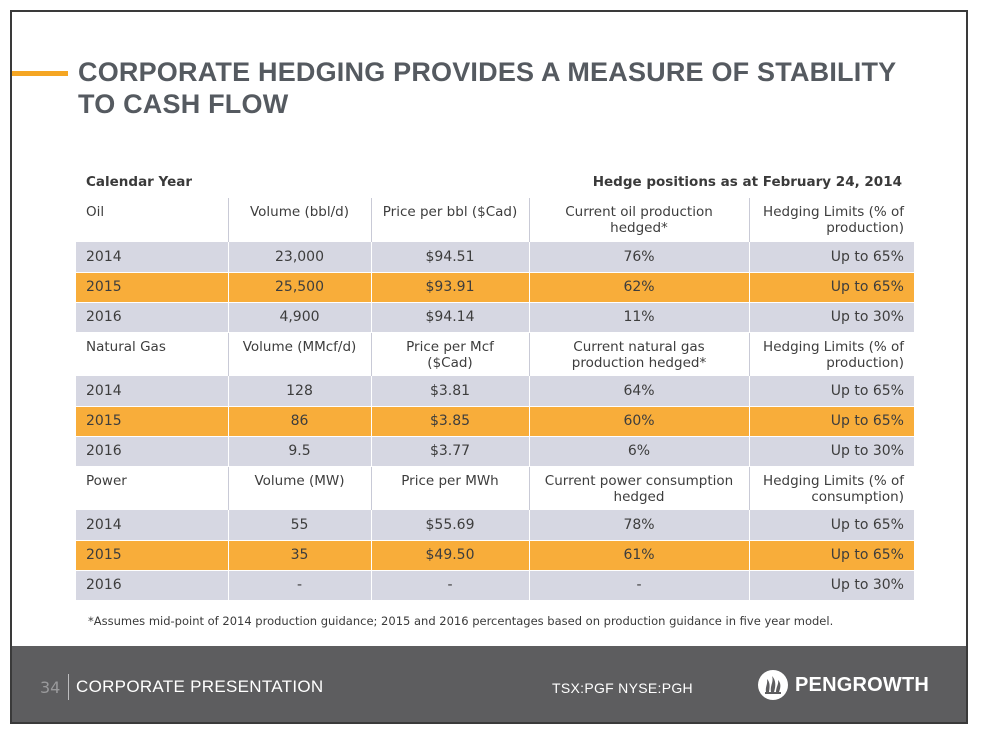 The width and height of the screenshot is (981, 736). I want to click on ticker-symbols: TSX:PGF NYSE:PGH, so click(622, 688).